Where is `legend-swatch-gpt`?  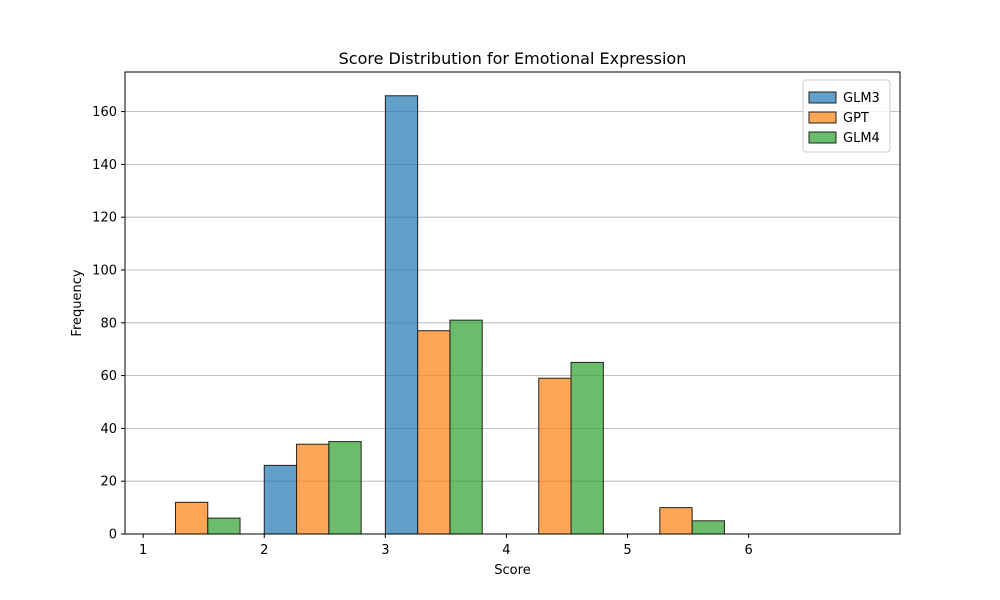
legend-swatch-gpt is located at coordinates (822, 117).